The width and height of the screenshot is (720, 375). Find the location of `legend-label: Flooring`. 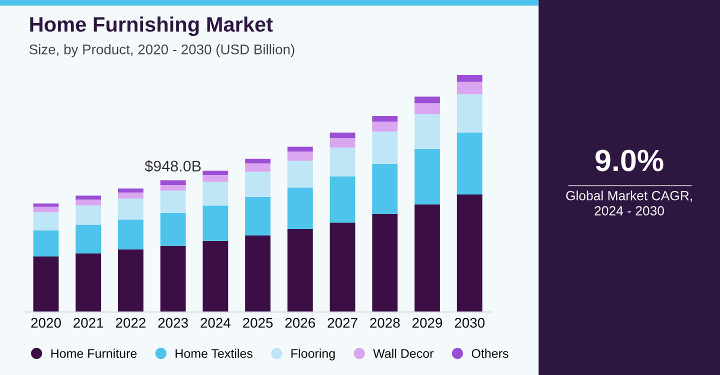

legend-label: Flooring is located at coordinates (313, 354).